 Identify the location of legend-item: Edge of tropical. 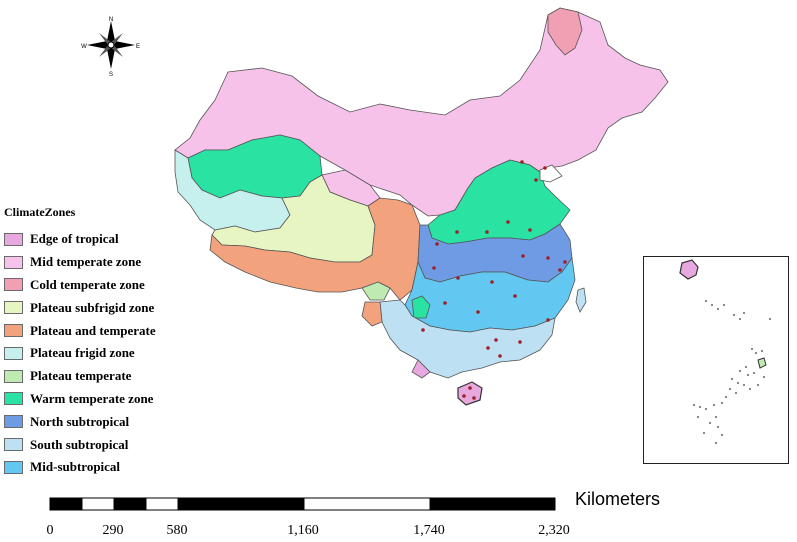
(114, 239).